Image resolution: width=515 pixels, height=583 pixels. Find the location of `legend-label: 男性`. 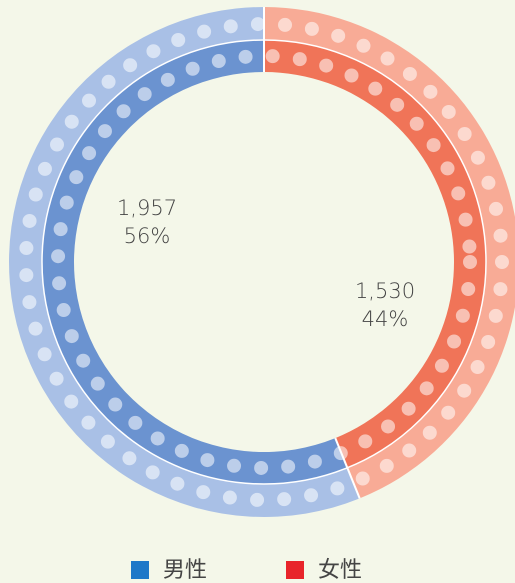

legend-label: 男性 is located at coordinates (185, 570).